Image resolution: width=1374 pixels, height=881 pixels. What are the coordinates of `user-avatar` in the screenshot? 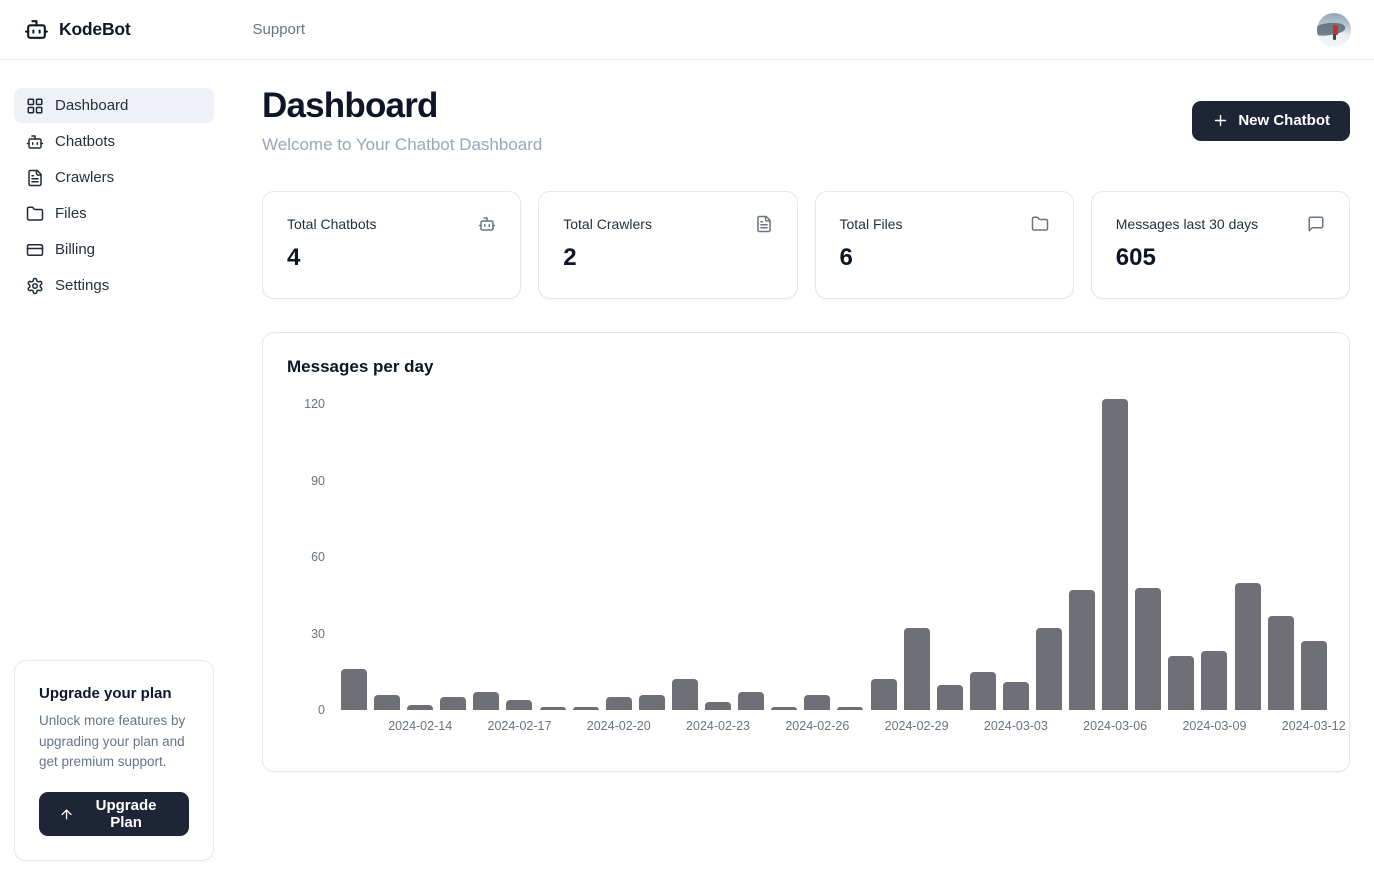 It's located at (1334, 29).